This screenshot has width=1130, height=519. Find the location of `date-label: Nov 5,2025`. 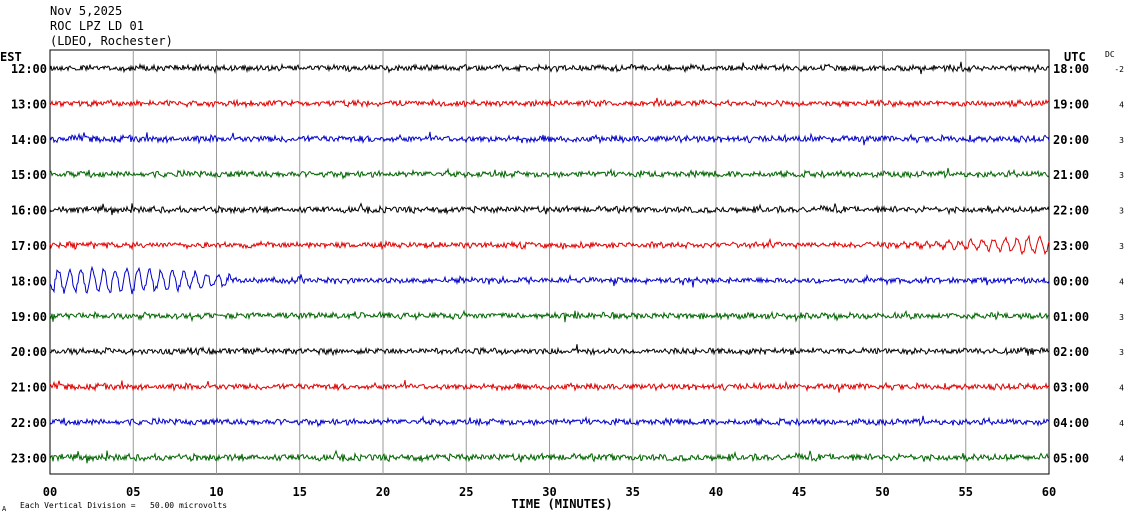

date-label: Nov 5,2025 is located at coordinates (86, 11).